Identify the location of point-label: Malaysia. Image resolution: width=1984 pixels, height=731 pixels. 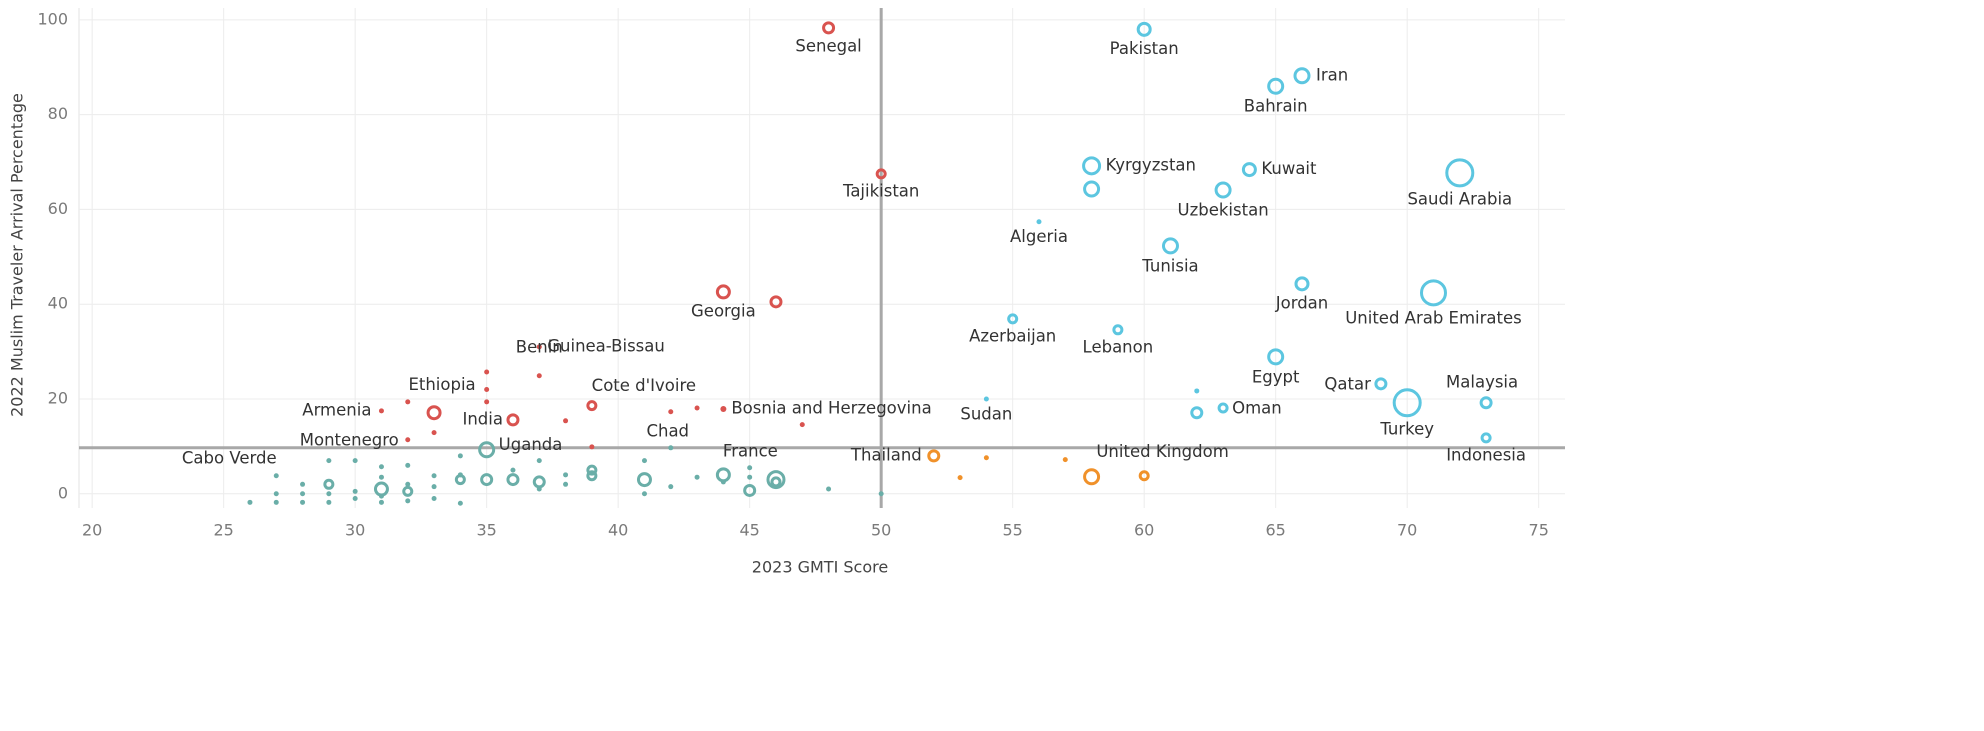
(1482, 381).